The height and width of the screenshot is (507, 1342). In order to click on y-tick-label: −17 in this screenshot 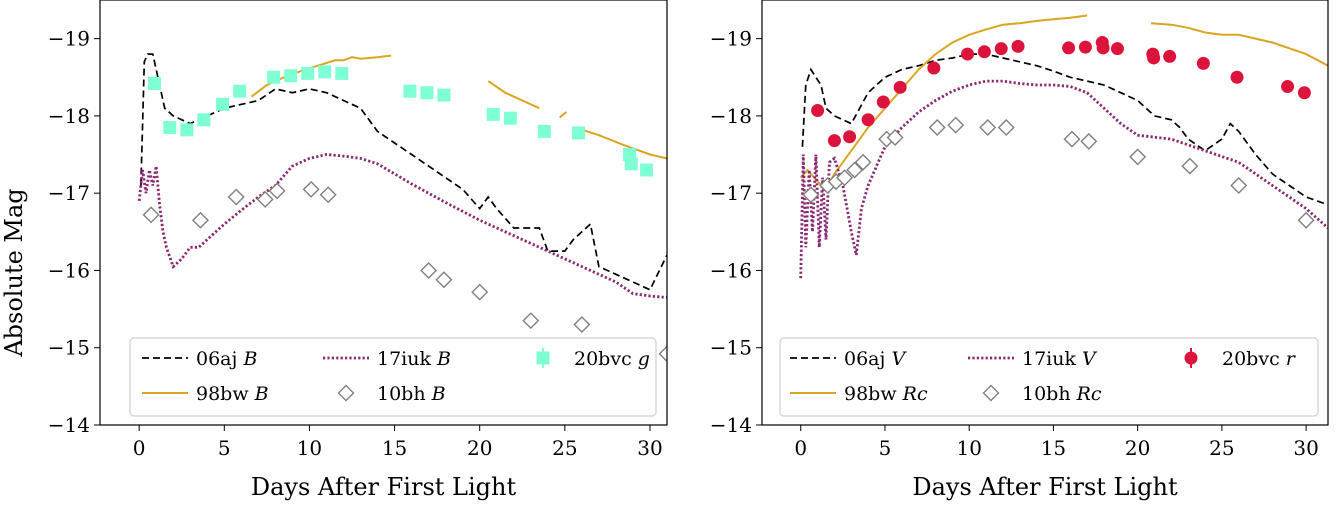, I will do `click(731, 193)`.